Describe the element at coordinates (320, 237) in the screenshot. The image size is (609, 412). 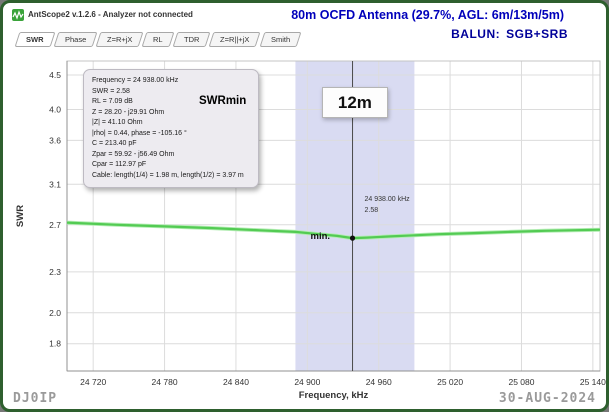
I see `min-label: min.` at that location.